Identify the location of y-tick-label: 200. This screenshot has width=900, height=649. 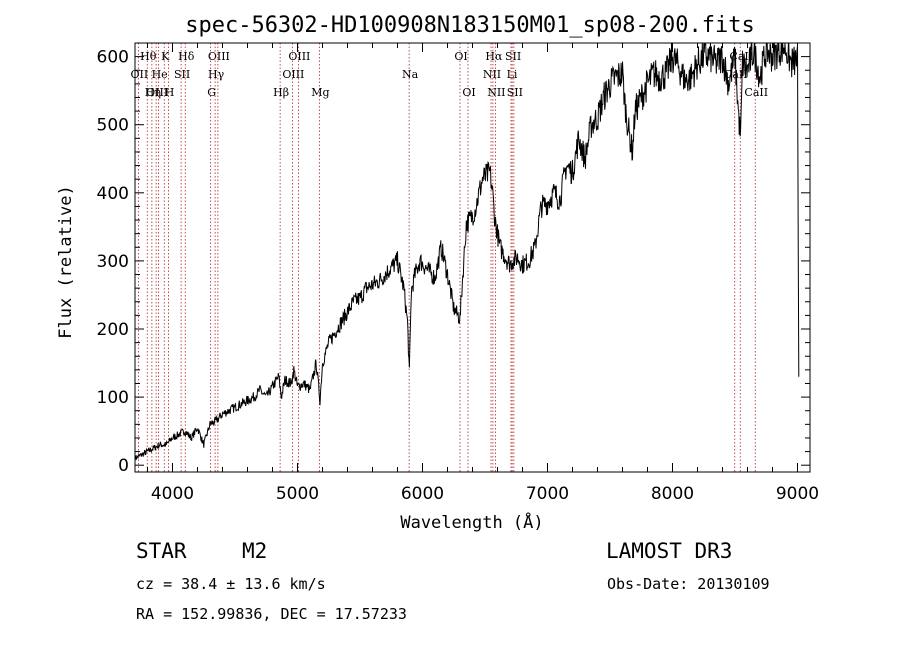
(113, 330).